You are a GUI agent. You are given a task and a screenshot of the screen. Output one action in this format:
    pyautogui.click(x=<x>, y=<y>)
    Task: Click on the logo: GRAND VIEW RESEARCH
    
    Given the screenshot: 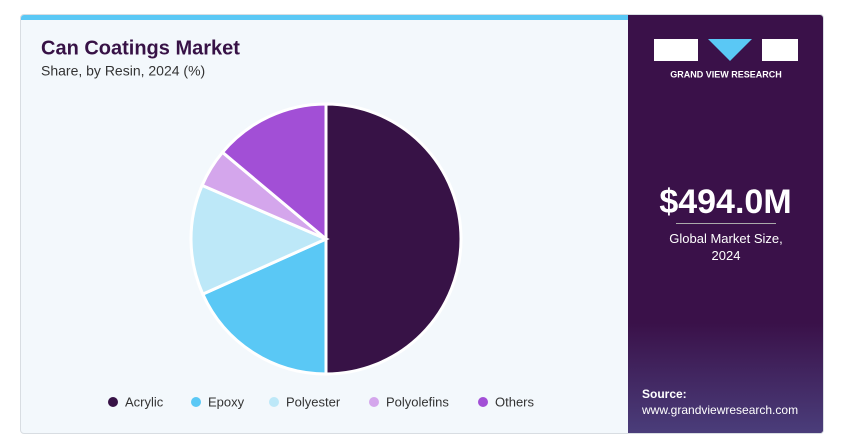 What is the action you would take?
    pyautogui.click(x=726, y=59)
    